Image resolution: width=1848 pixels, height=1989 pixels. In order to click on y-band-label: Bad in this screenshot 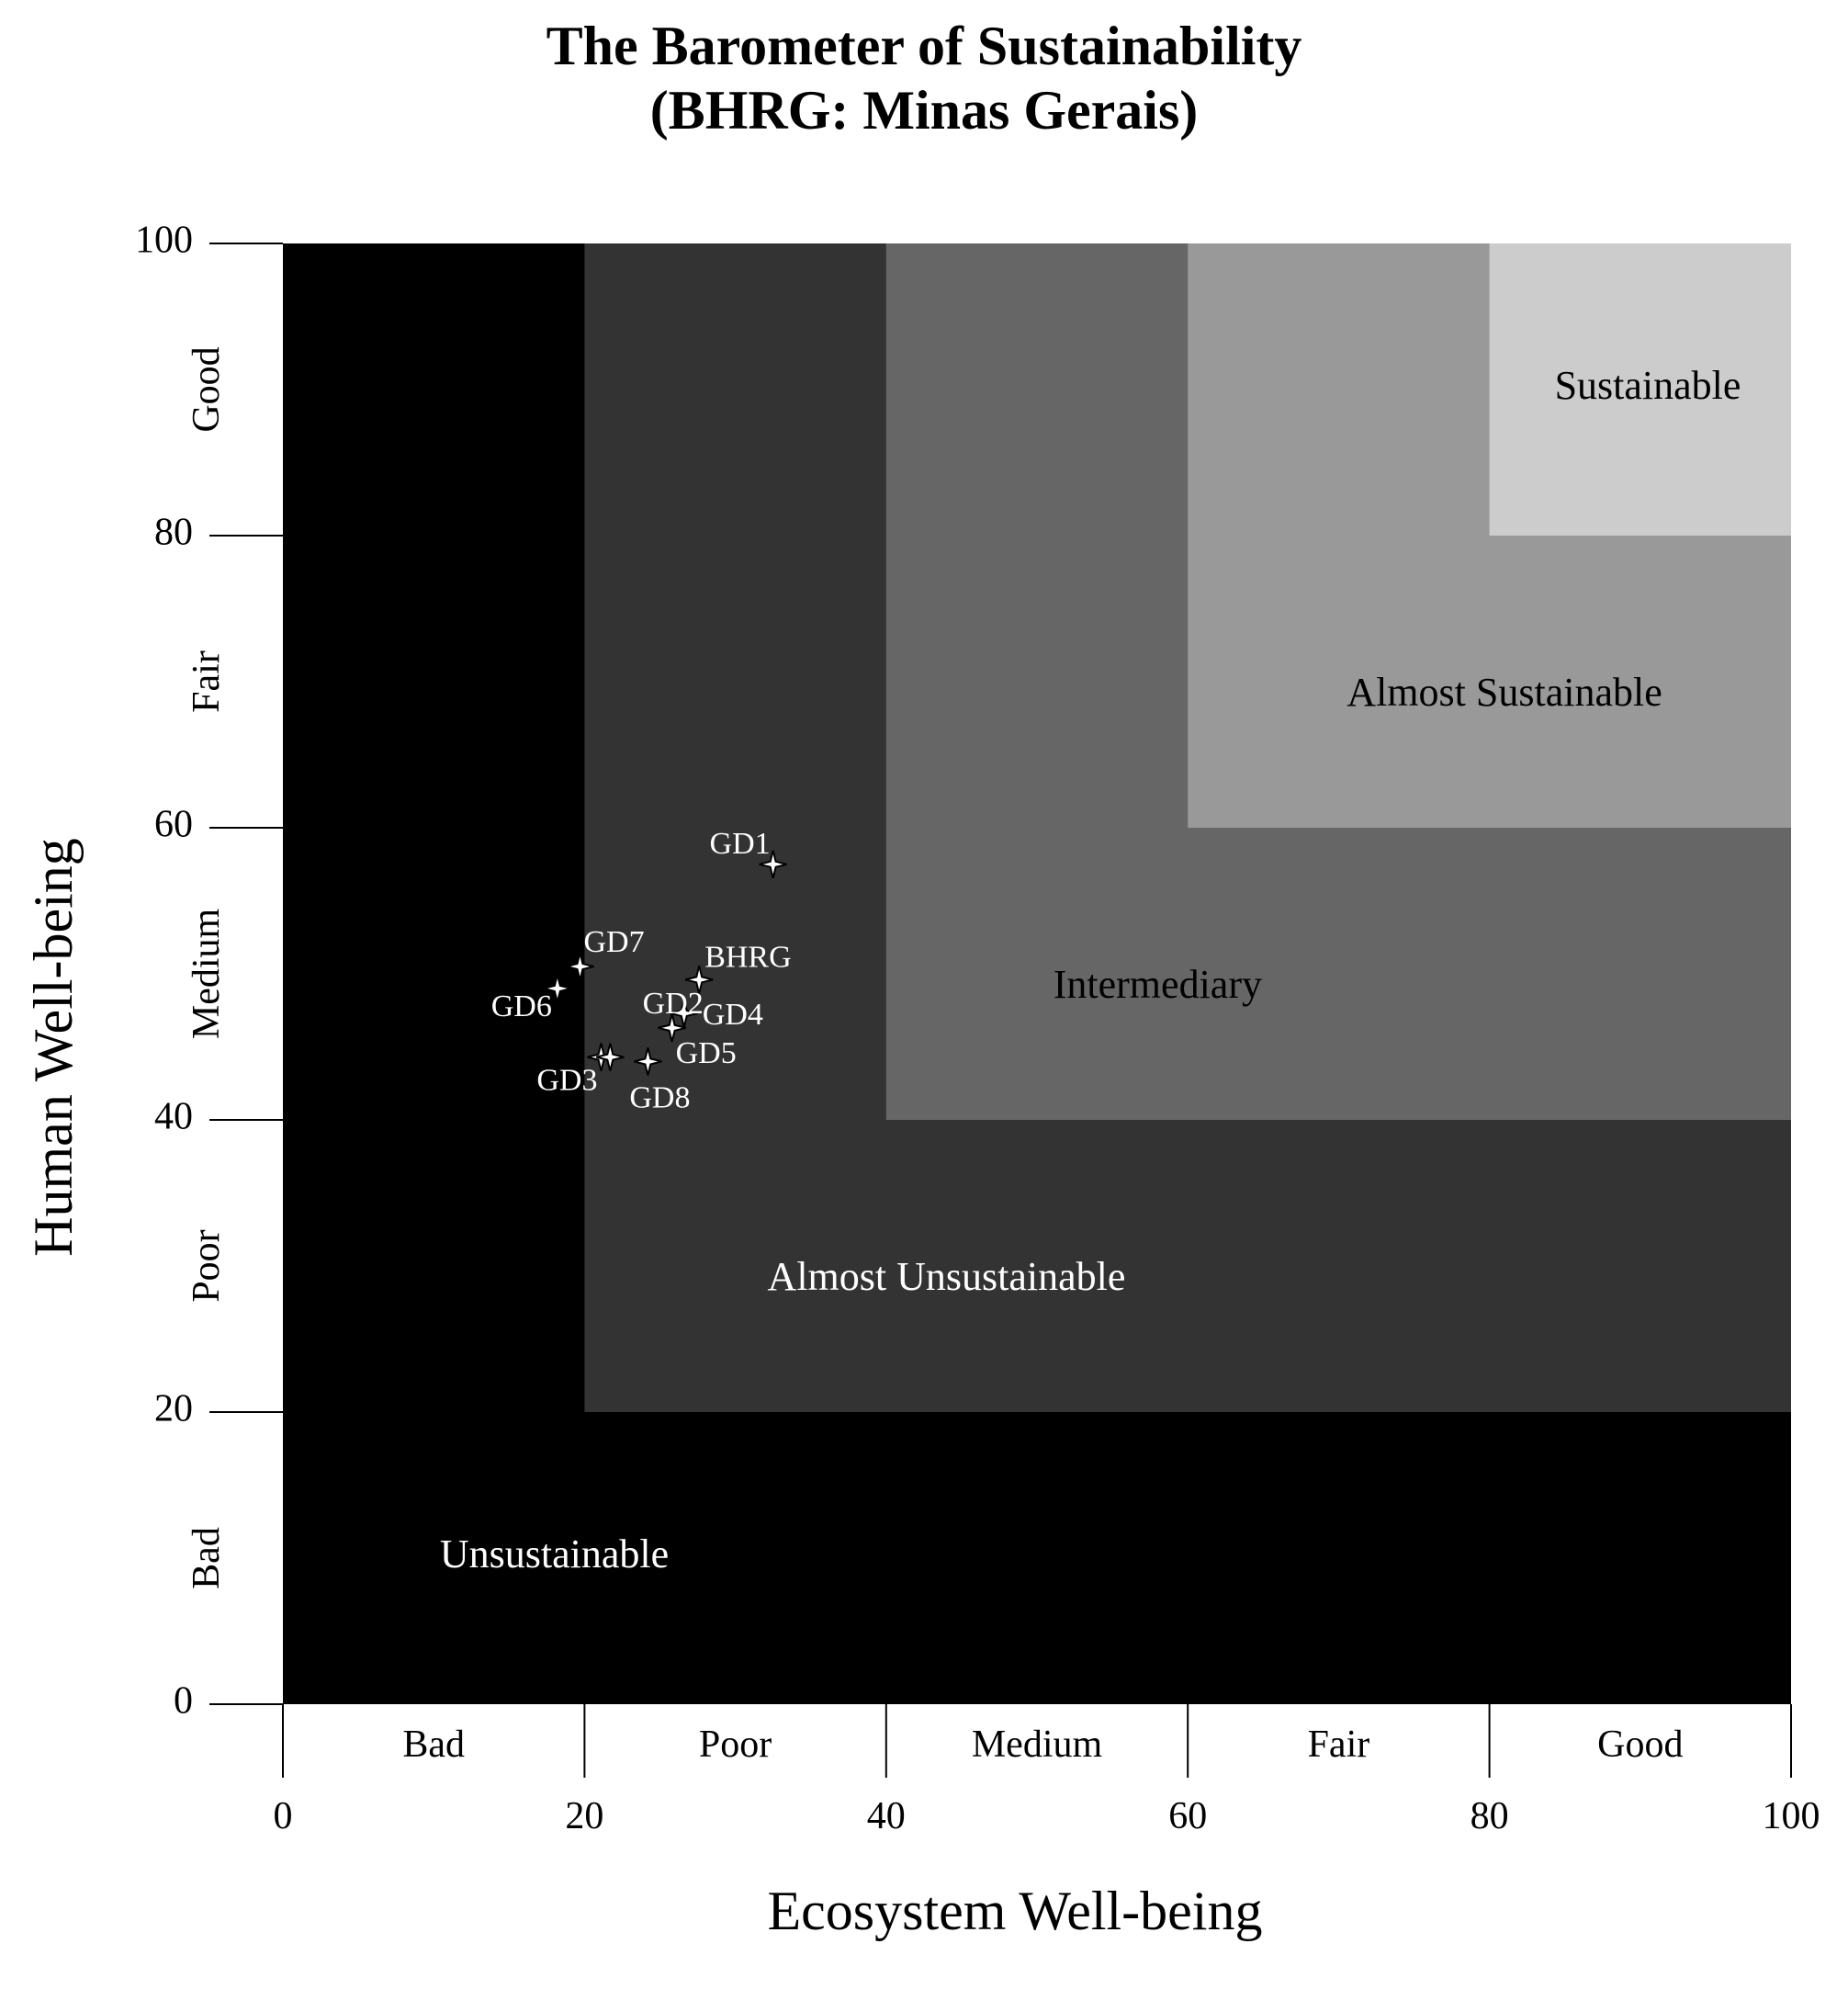, I will do `click(207, 1558)`.